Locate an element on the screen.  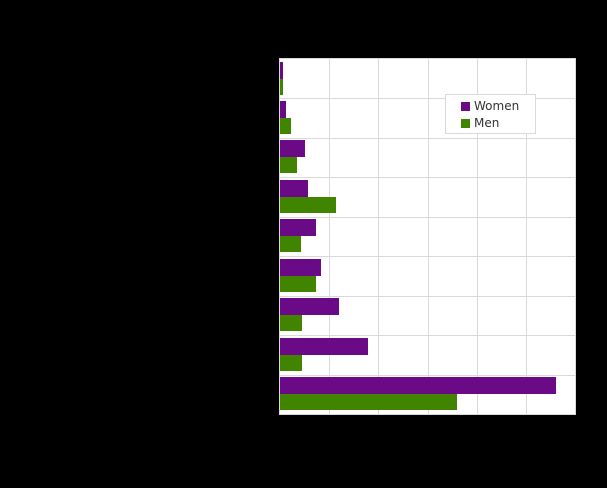
legend-swatch-men is located at coordinates (465, 123).